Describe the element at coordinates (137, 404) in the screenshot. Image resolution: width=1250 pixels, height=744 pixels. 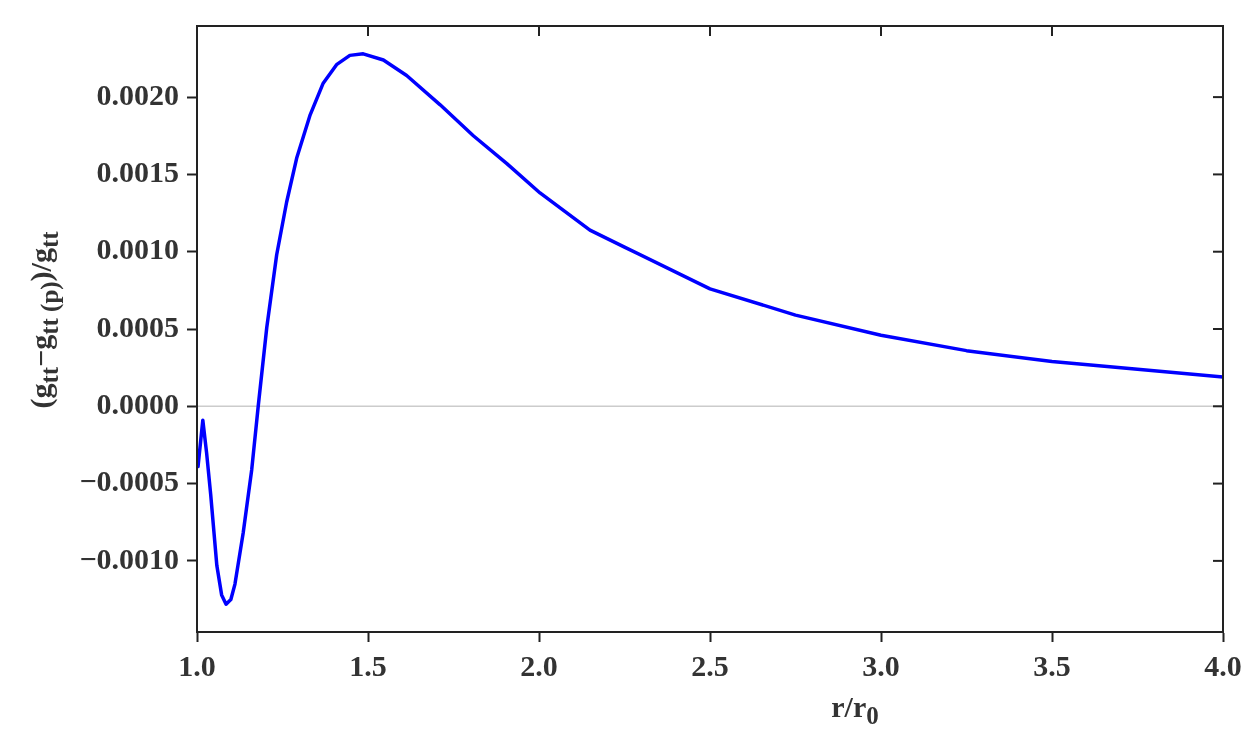
I see `y-tick-label: 0.0000` at that location.